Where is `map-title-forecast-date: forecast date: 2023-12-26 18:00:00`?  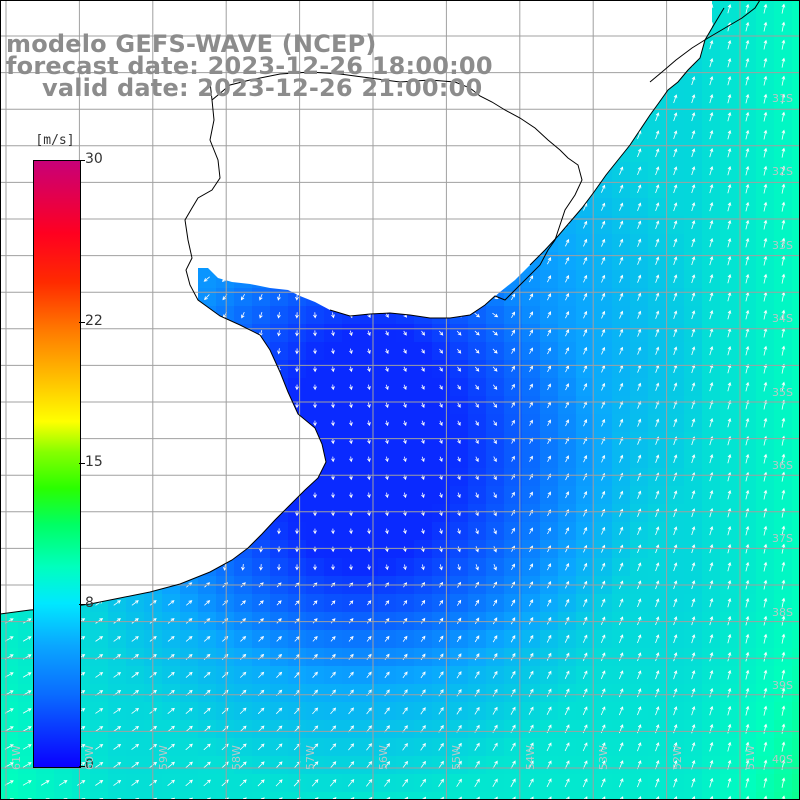 map-title-forecast-date: forecast date: 2023-12-26 18:00:00 is located at coordinates (249, 66).